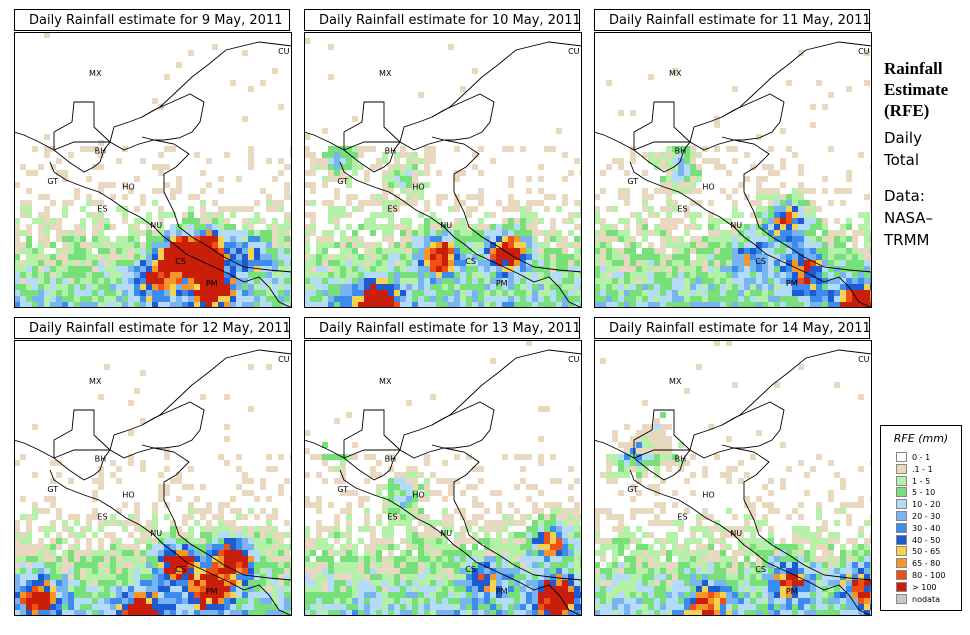  I want to click on legend-label: 10 - 20, so click(926, 505).